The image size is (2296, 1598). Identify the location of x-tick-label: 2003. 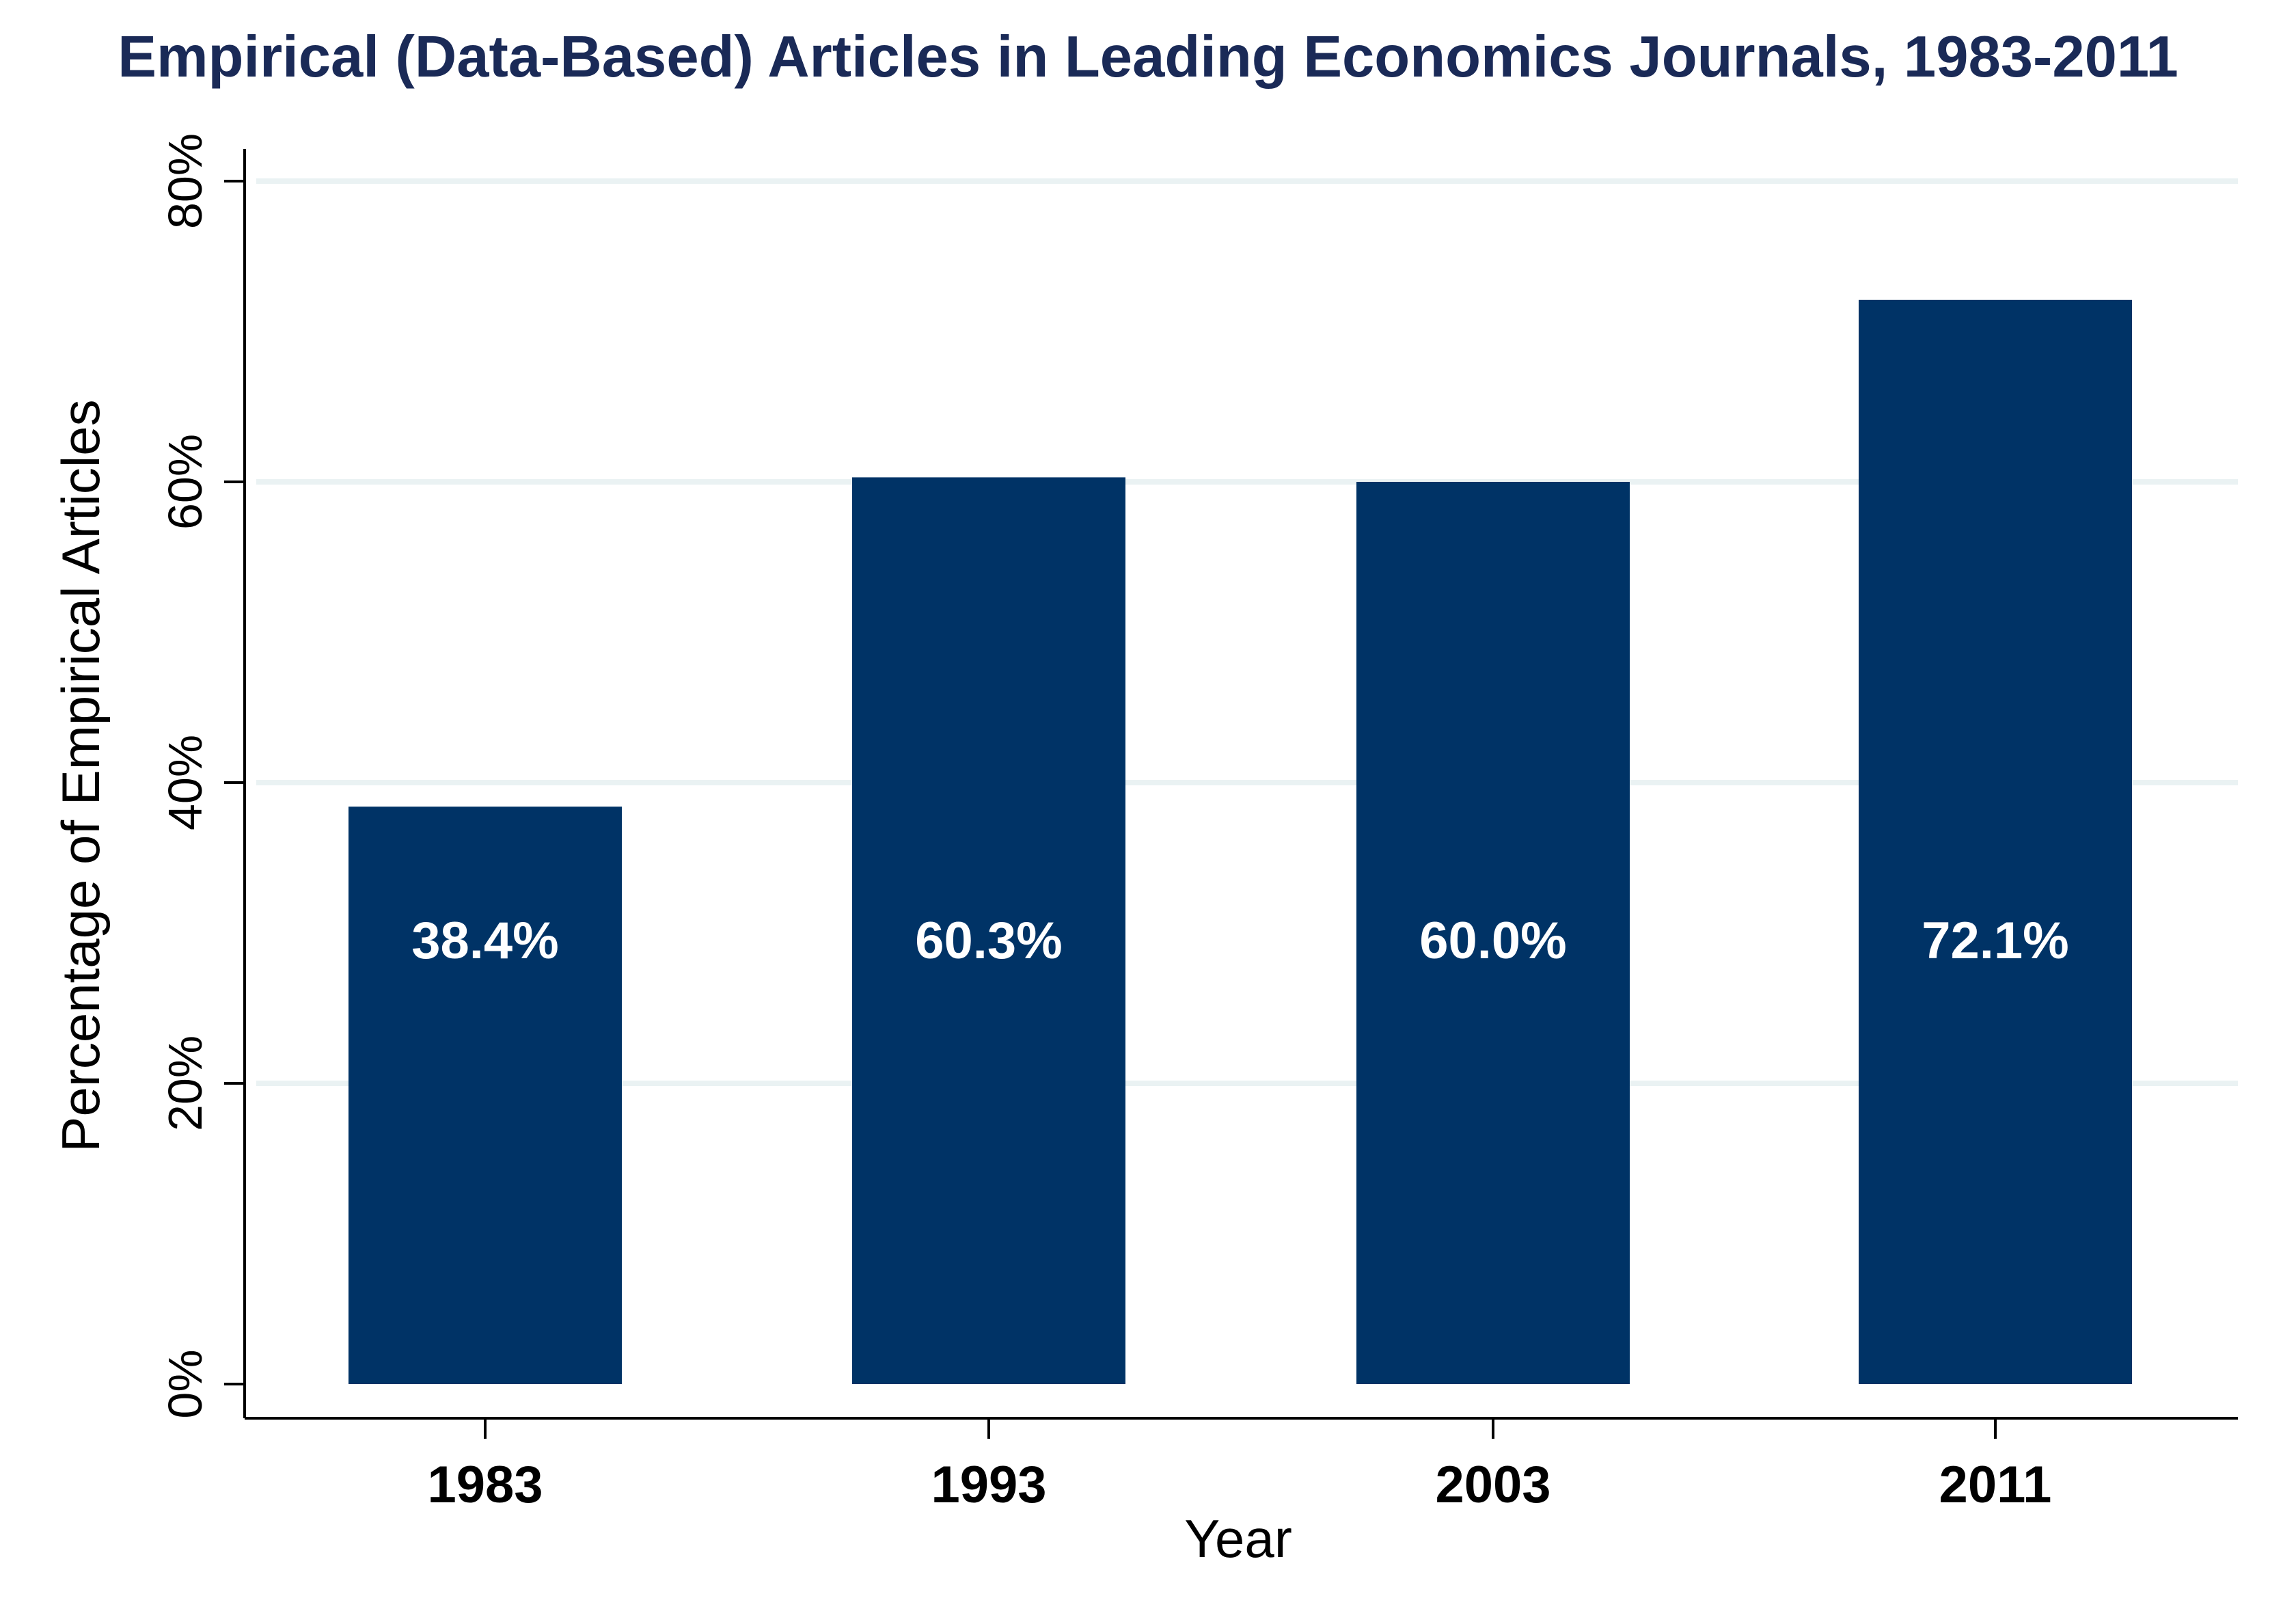
(1492, 1485).